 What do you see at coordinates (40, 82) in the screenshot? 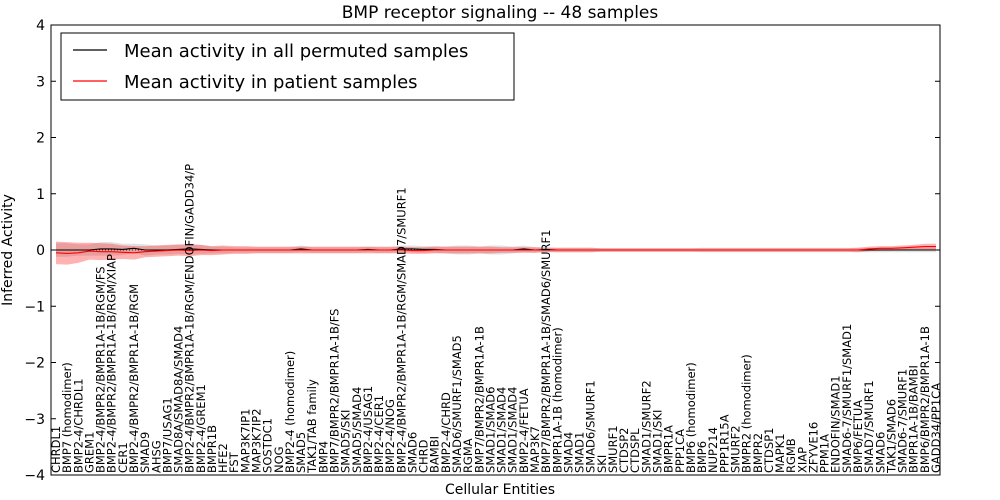
I see `y-tick-label: 3` at bounding box center [40, 82].